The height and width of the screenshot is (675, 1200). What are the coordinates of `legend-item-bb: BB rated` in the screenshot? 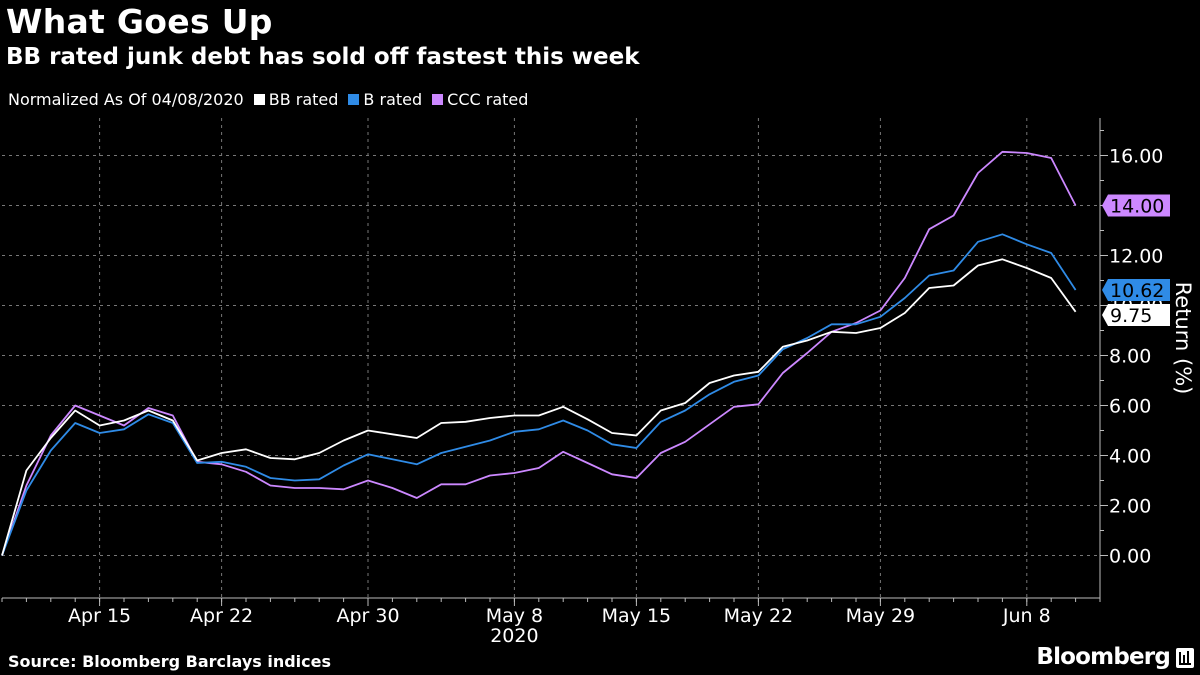 It's located at (296, 99).